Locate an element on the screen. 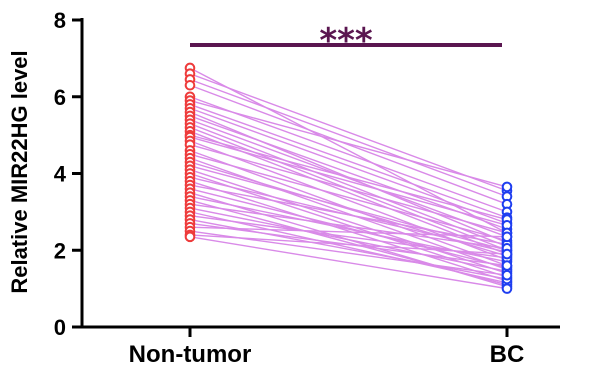 This screenshot has width=611, height=365. x-category-label: BC is located at coordinates (507, 353).